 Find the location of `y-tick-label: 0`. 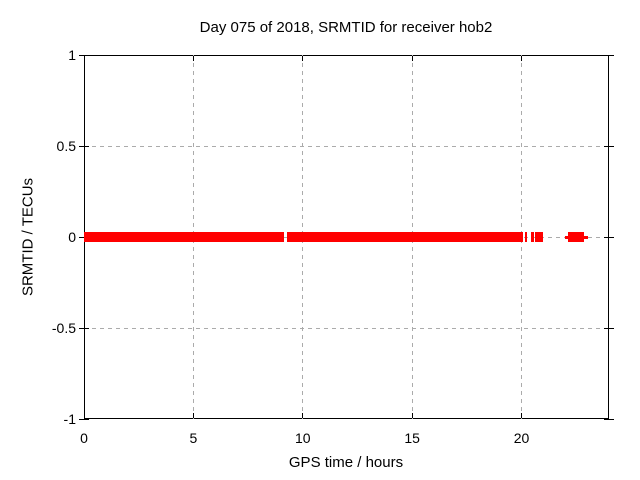

y-tick-label: 0 is located at coordinates (72, 237).